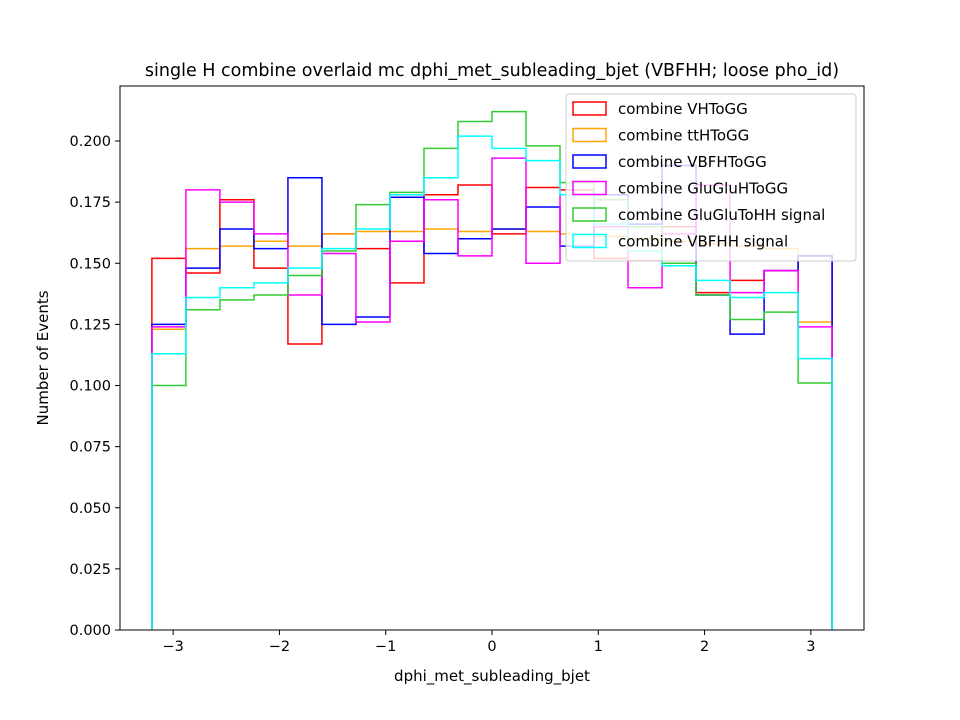  I want to click on legend-label-4: combine GluGluToHH signal, so click(721, 215).